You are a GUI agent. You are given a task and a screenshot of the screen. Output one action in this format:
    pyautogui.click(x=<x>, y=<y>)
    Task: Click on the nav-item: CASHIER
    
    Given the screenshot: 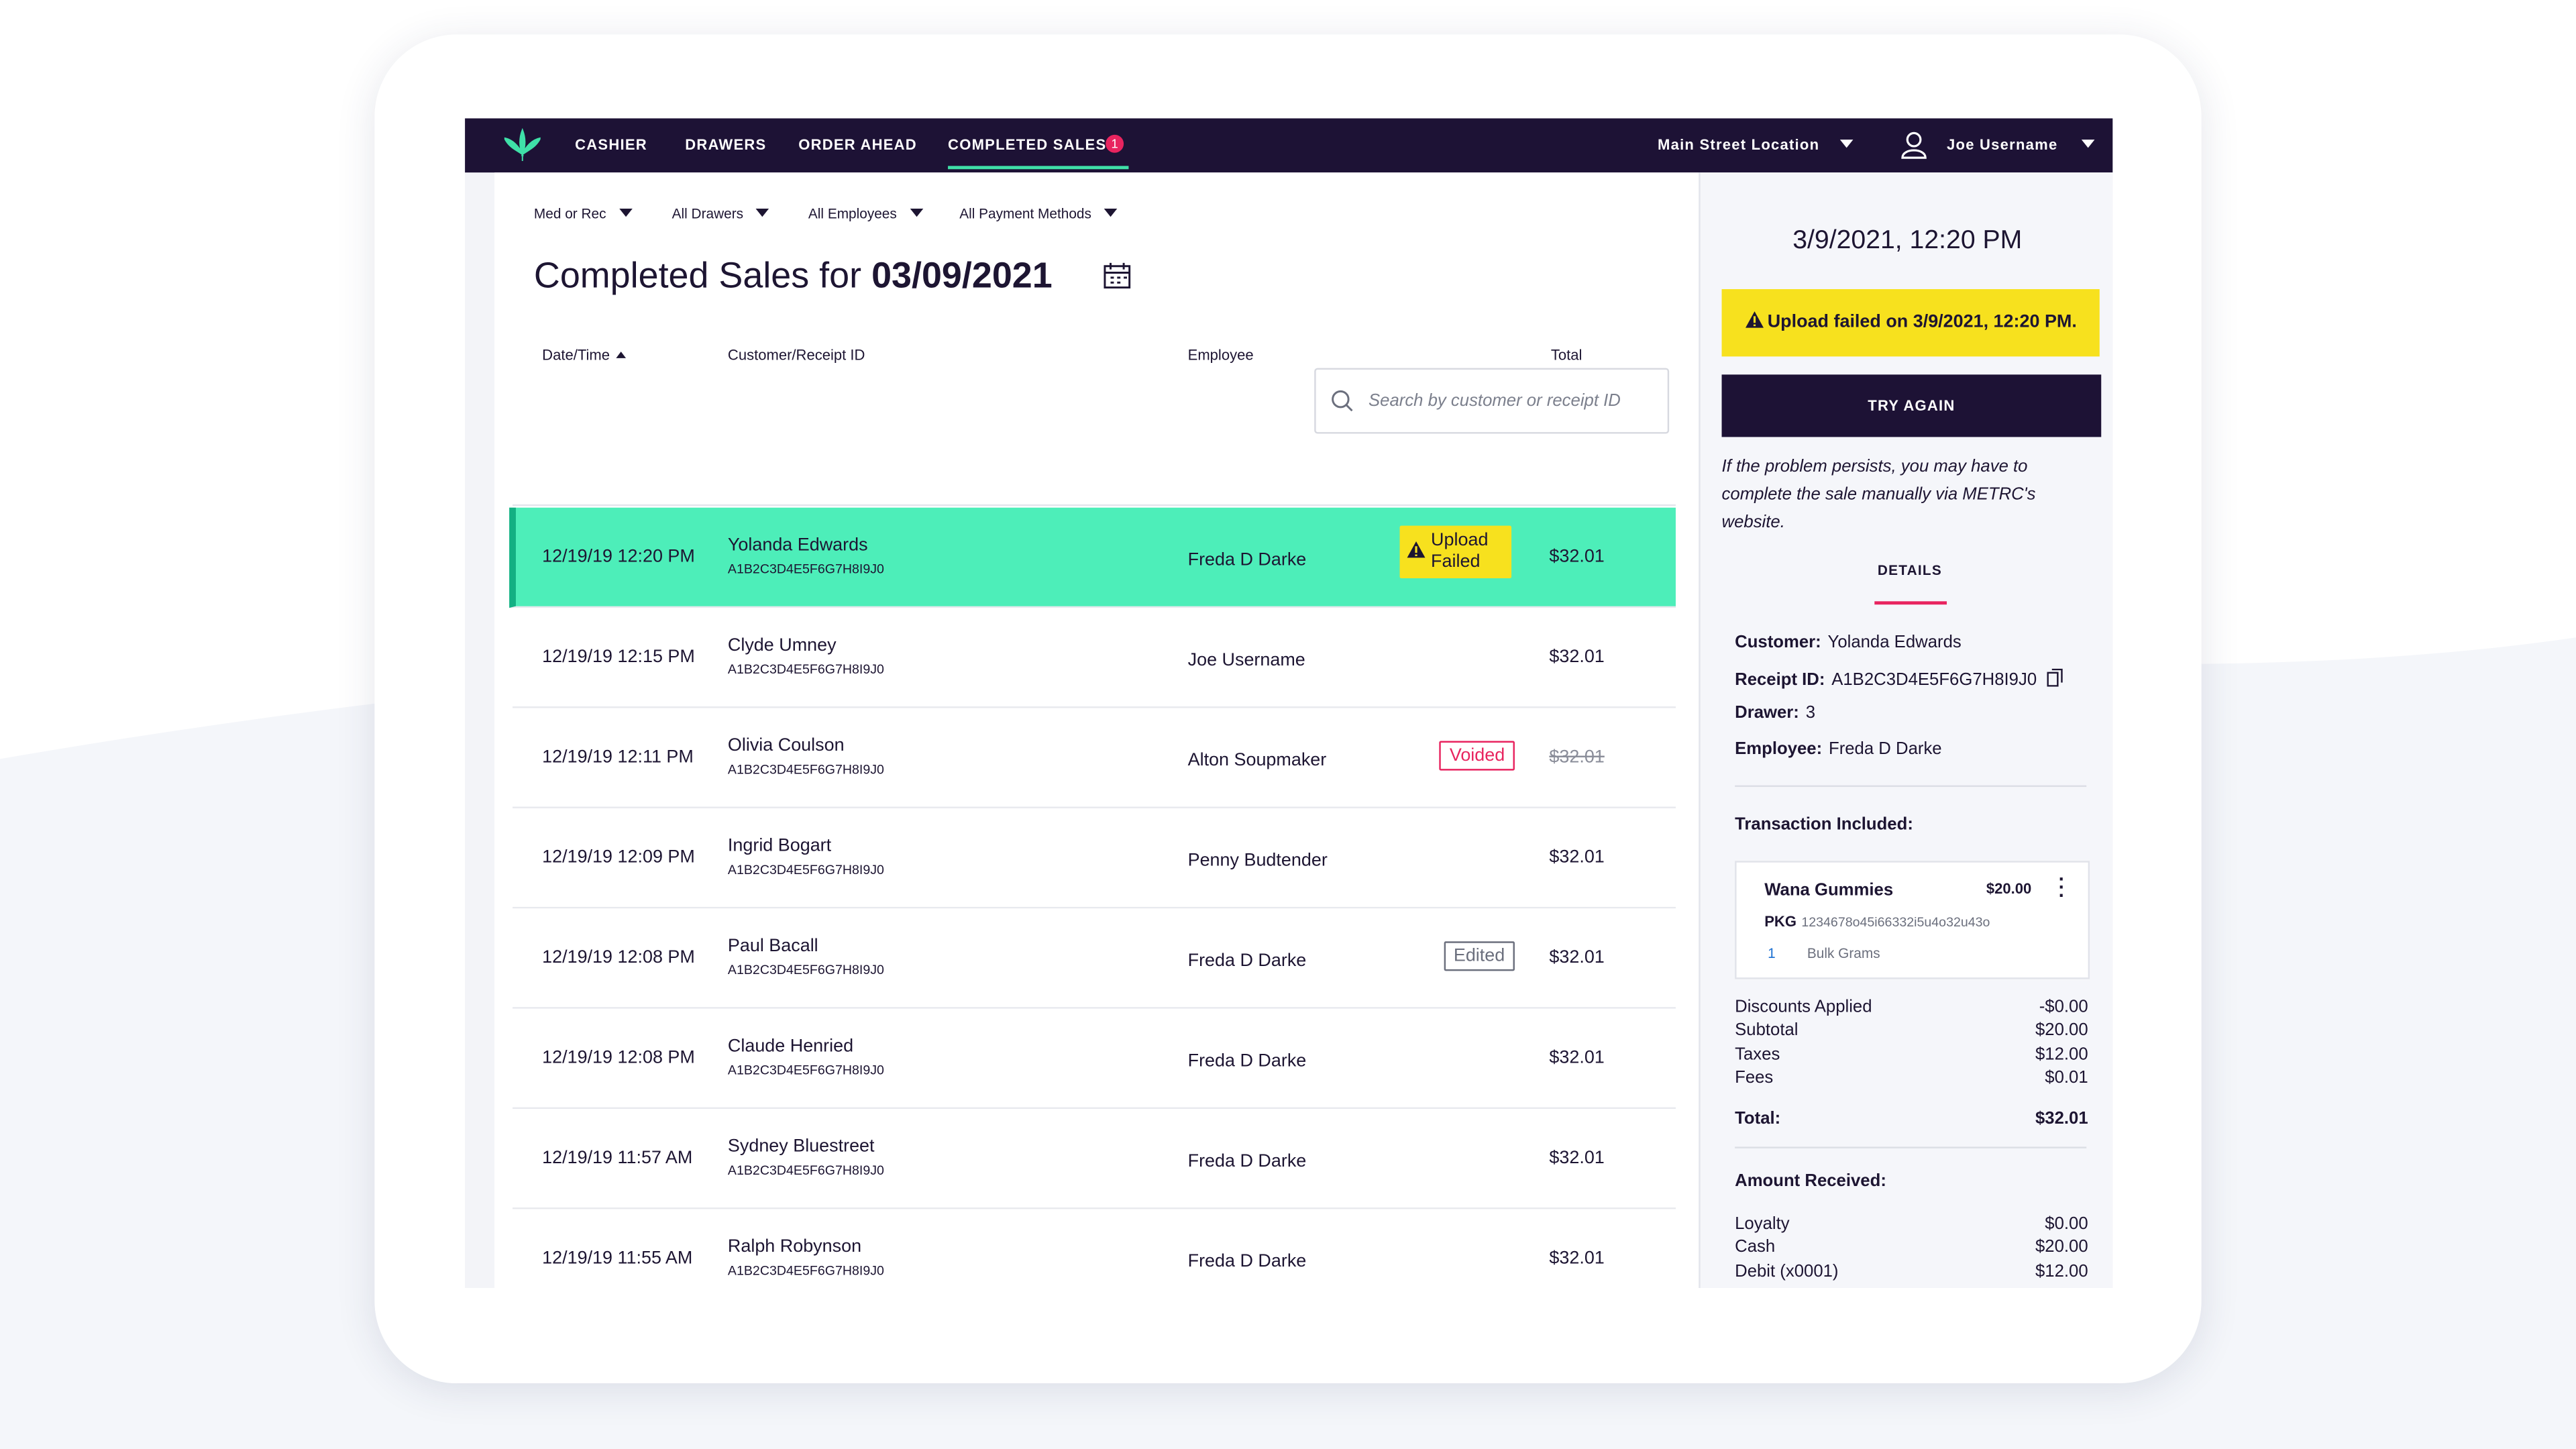 What is the action you would take?
    pyautogui.click(x=611, y=144)
    